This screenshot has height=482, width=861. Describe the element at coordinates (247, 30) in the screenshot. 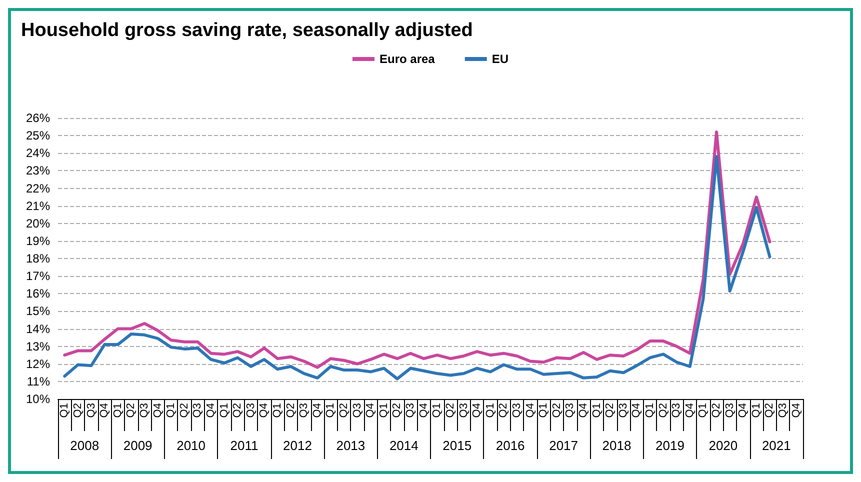

I see `chart-title: Household gross saving rate, seasonally adjusted` at that location.